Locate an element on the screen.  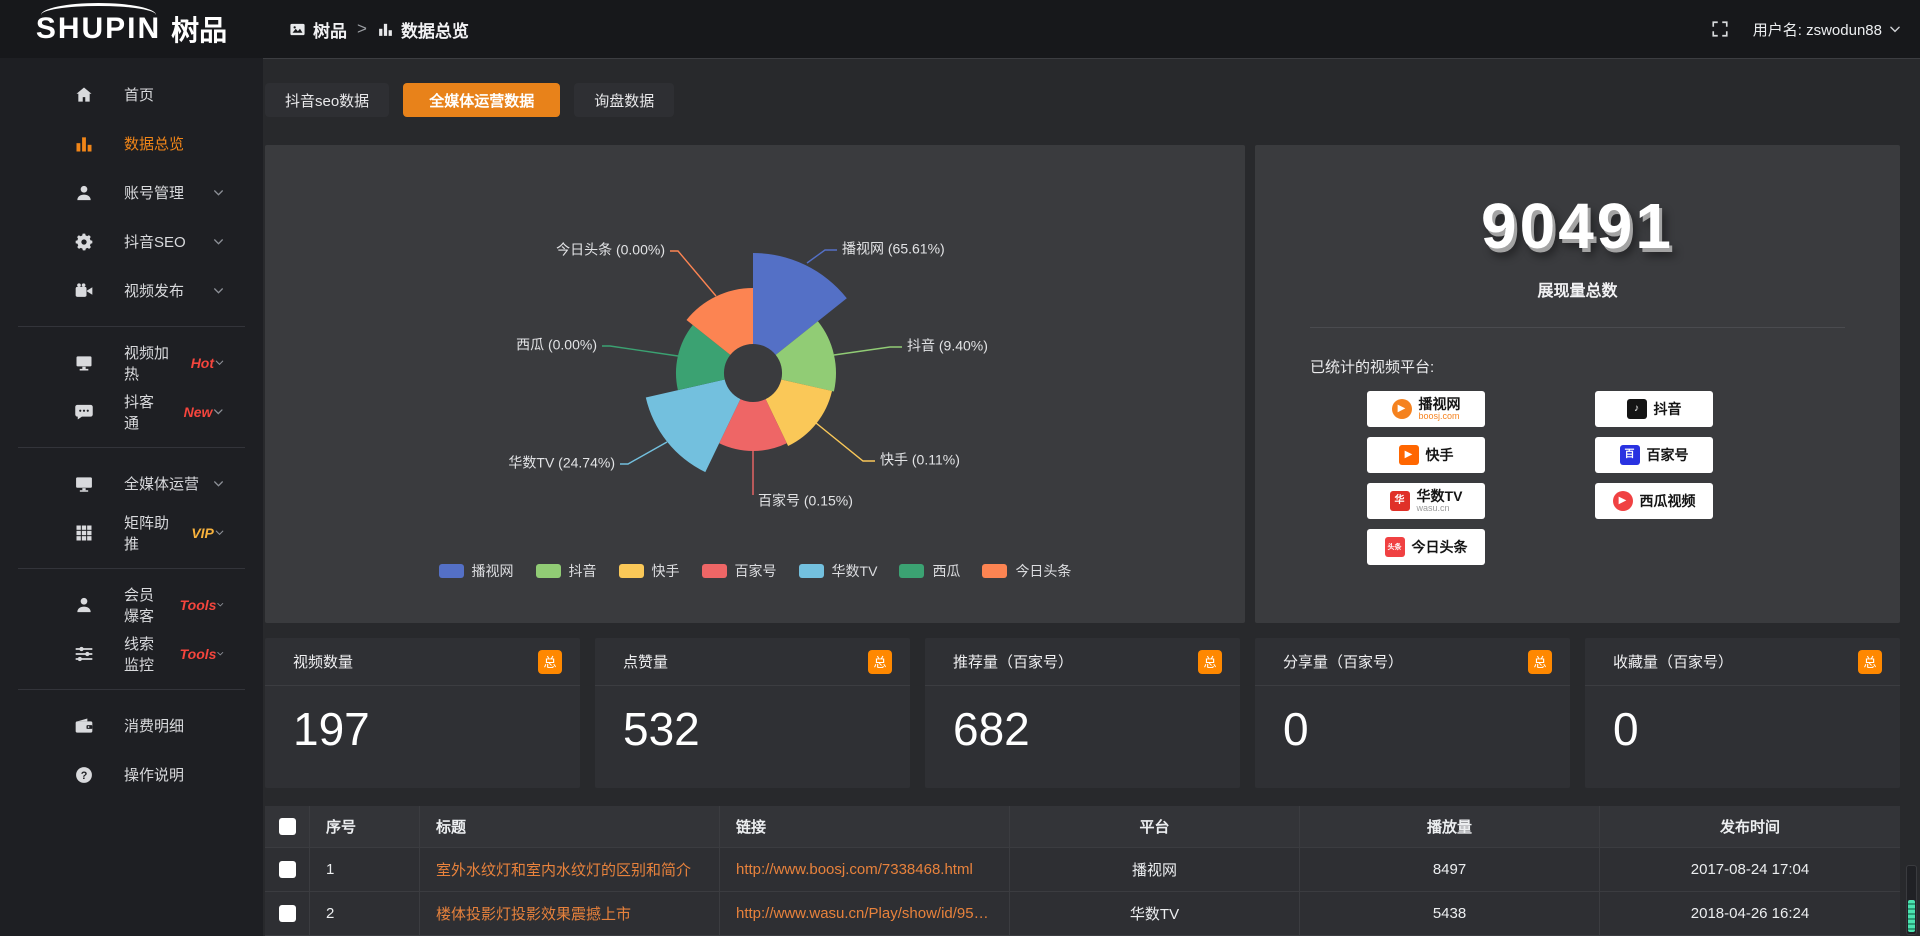
legend-item: 快手 is located at coordinates (649, 571).